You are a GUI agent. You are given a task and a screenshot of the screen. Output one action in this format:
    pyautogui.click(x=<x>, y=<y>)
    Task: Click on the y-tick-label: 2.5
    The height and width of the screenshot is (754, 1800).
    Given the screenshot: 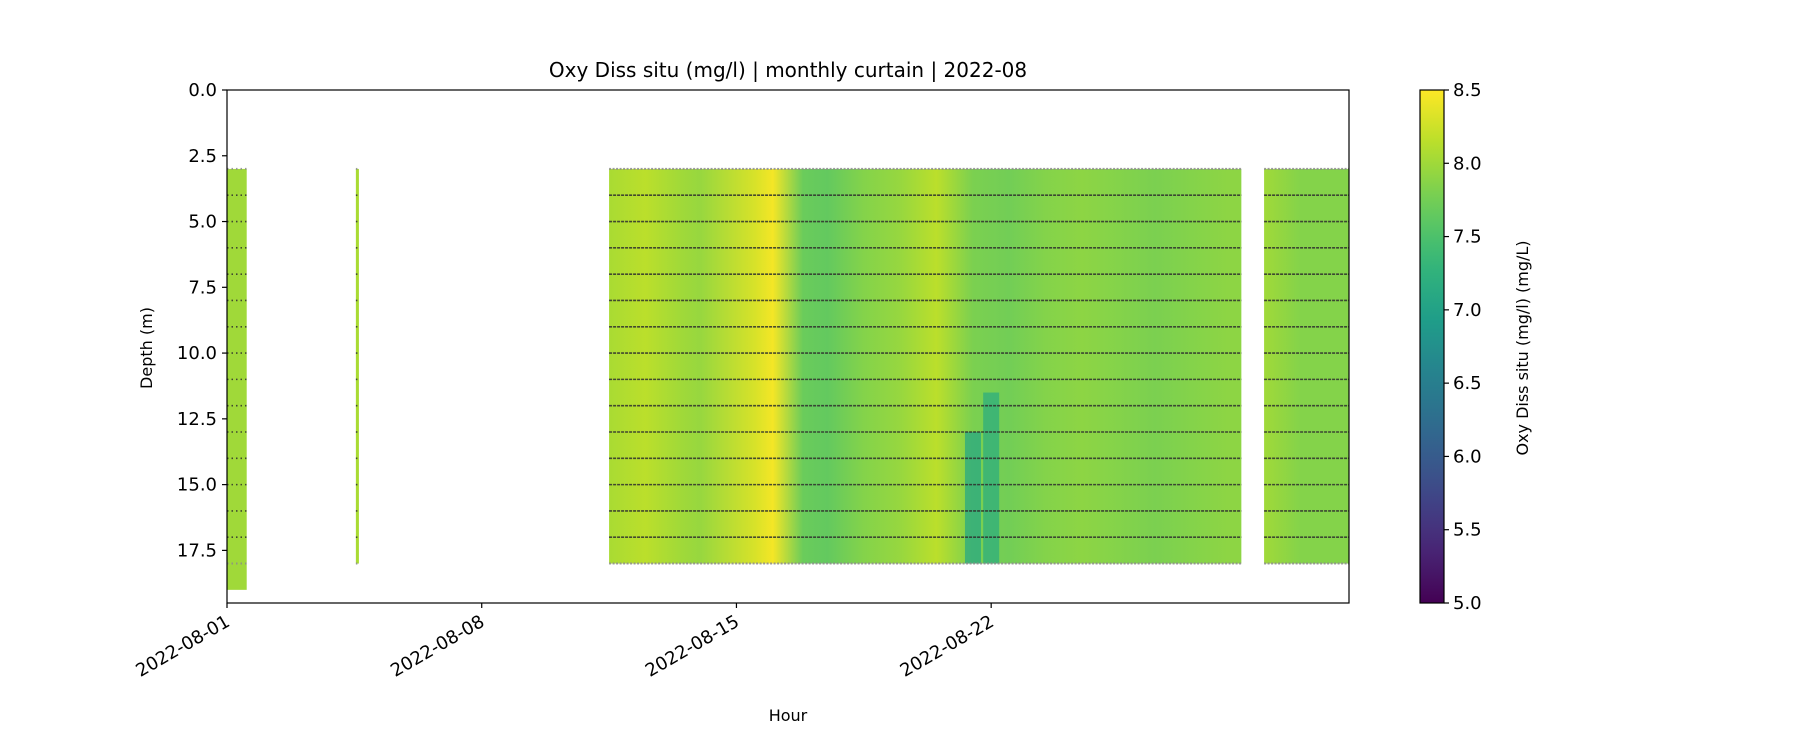 What is the action you would take?
    pyautogui.click(x=202, y=156)
    